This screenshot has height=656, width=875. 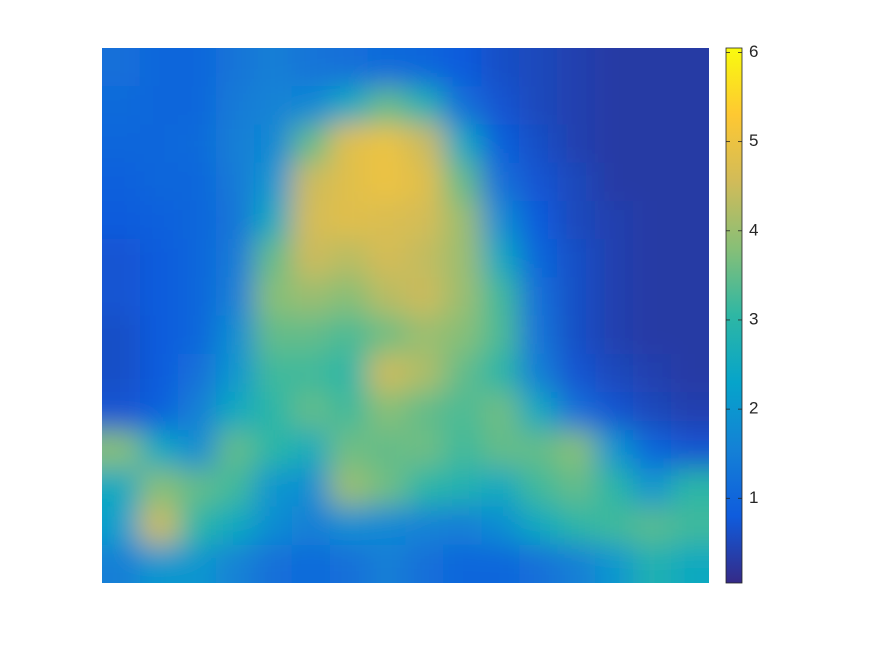 I want to click on colorbar-tick-label: 3, so click(x=753, y=318).